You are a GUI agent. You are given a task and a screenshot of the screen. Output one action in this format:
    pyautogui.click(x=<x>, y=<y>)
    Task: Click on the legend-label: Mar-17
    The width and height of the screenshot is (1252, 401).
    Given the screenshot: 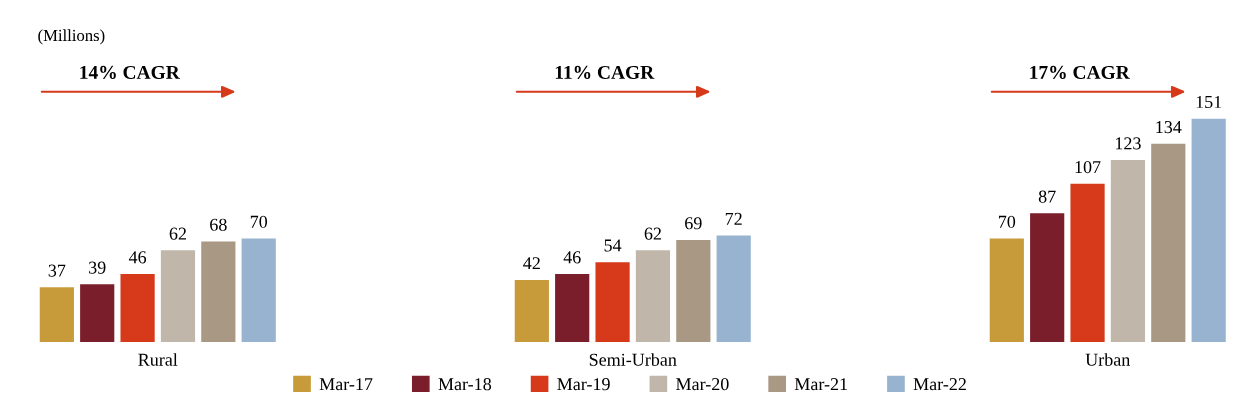 What is the action you would take?
    pyautogui.click(x=346, y=384)
    